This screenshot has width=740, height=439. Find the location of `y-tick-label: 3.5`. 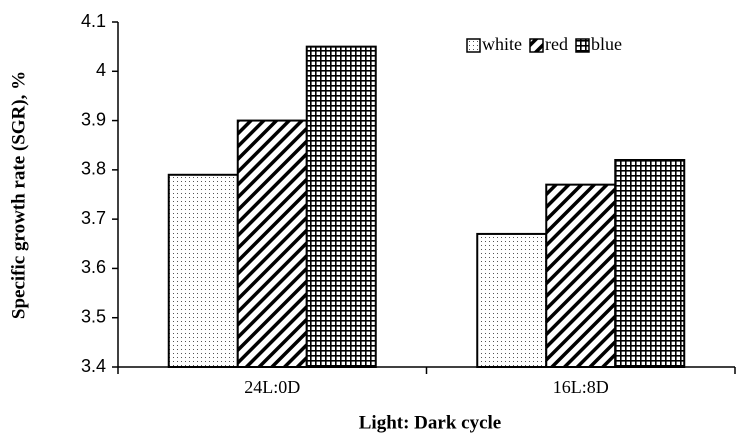

y-tick-label: 3.5 is located at coordinates (93, 316).